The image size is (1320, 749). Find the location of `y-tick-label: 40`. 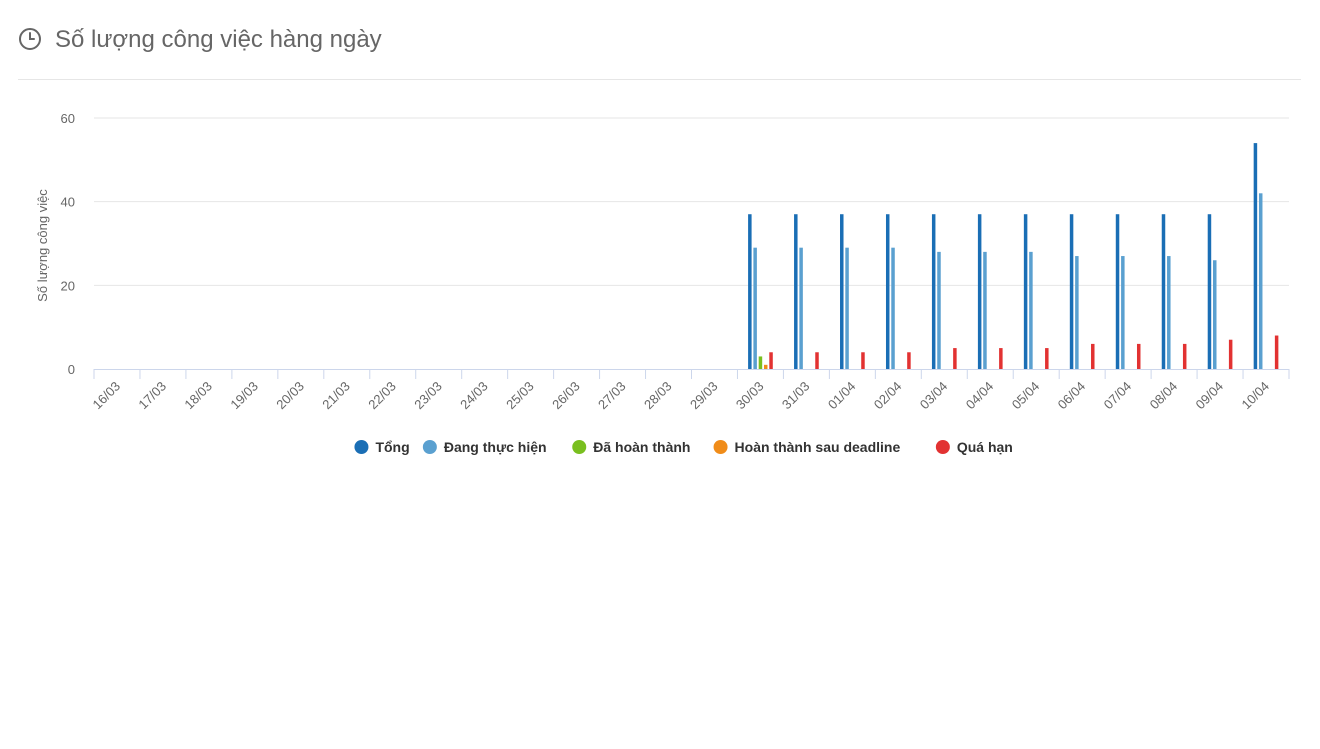

y-tick-label: 40 is located at coordinates (68, 202).